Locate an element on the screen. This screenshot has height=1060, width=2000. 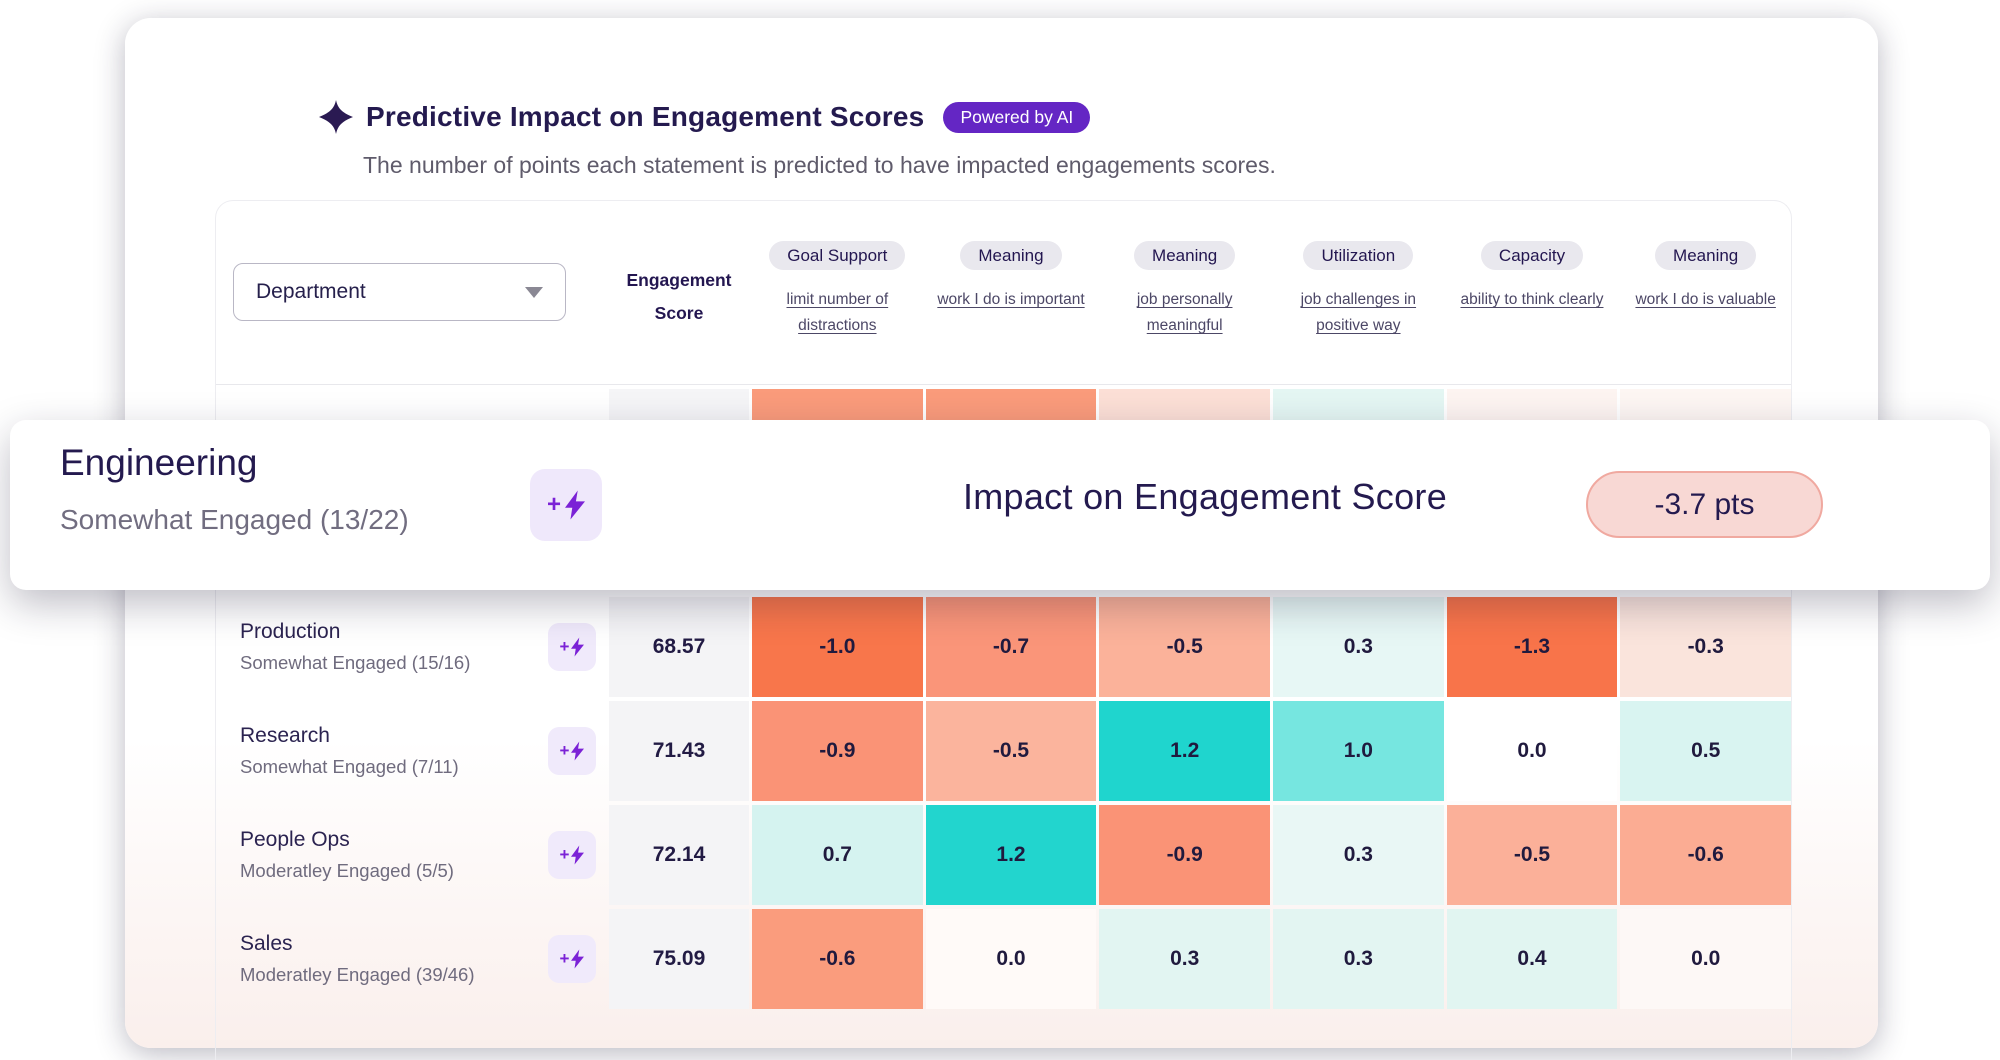
column-header: Meaning job personally meaningful is located at coordinates (1184, 292).